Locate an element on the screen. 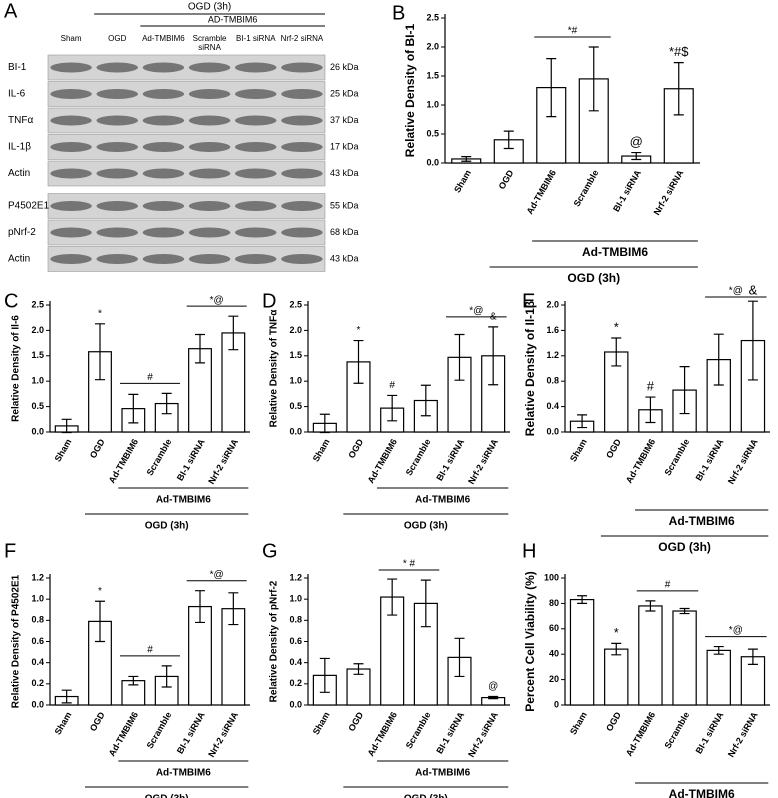  y-axis-label: Relative Density of BI-1 is located at coordinates (410, 90).